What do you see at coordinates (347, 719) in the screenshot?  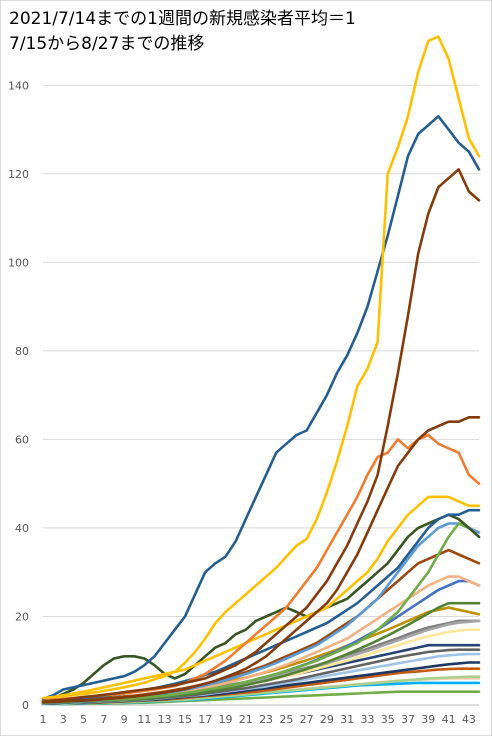 I see `x-tick-label: 31` at bounding box center [347, 719].